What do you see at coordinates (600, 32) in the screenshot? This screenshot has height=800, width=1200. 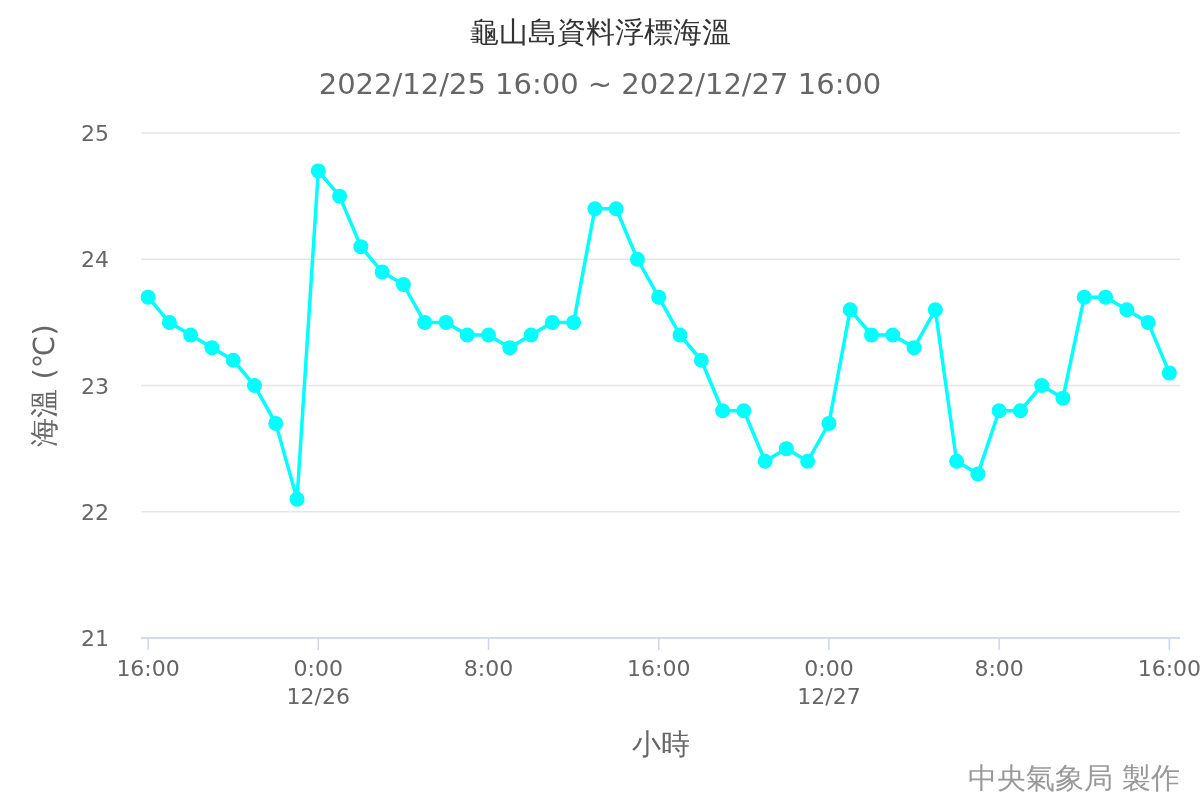 I see `chart-title: 龜山島資料浮標海溫` at bounding box center [600, 32].